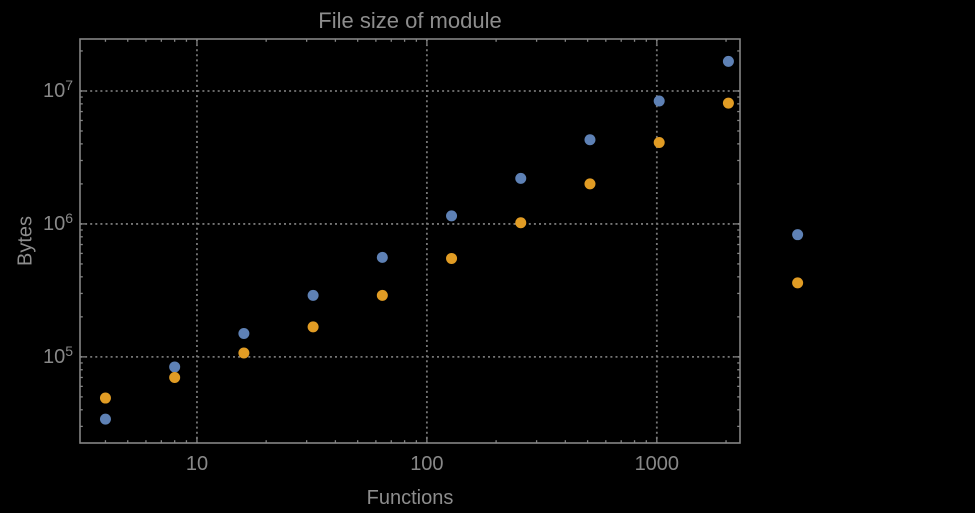 The width and height of the screenshot is (975, 513). What do you see at coordinates (25, 241) in the screenshot?
I see `y-axis-label: Bytes` at bounding box center [25, 241].